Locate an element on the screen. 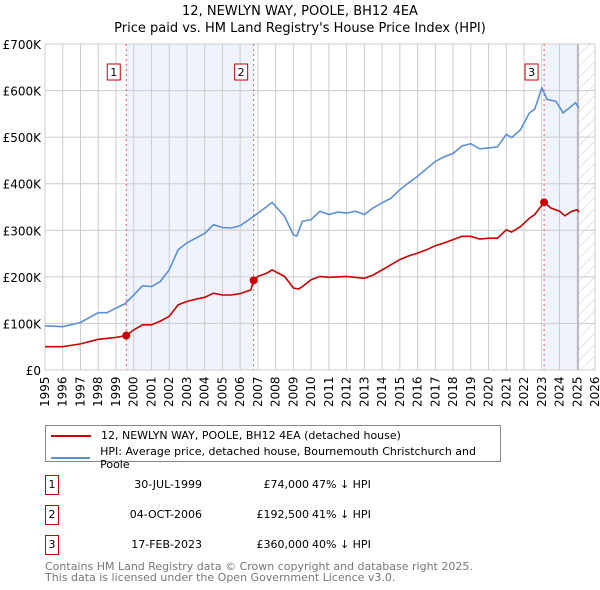 Image resolution: width=600 pixels, height=590 pixels. x-tick-label: 2000 is located at coordinates (134, 391).